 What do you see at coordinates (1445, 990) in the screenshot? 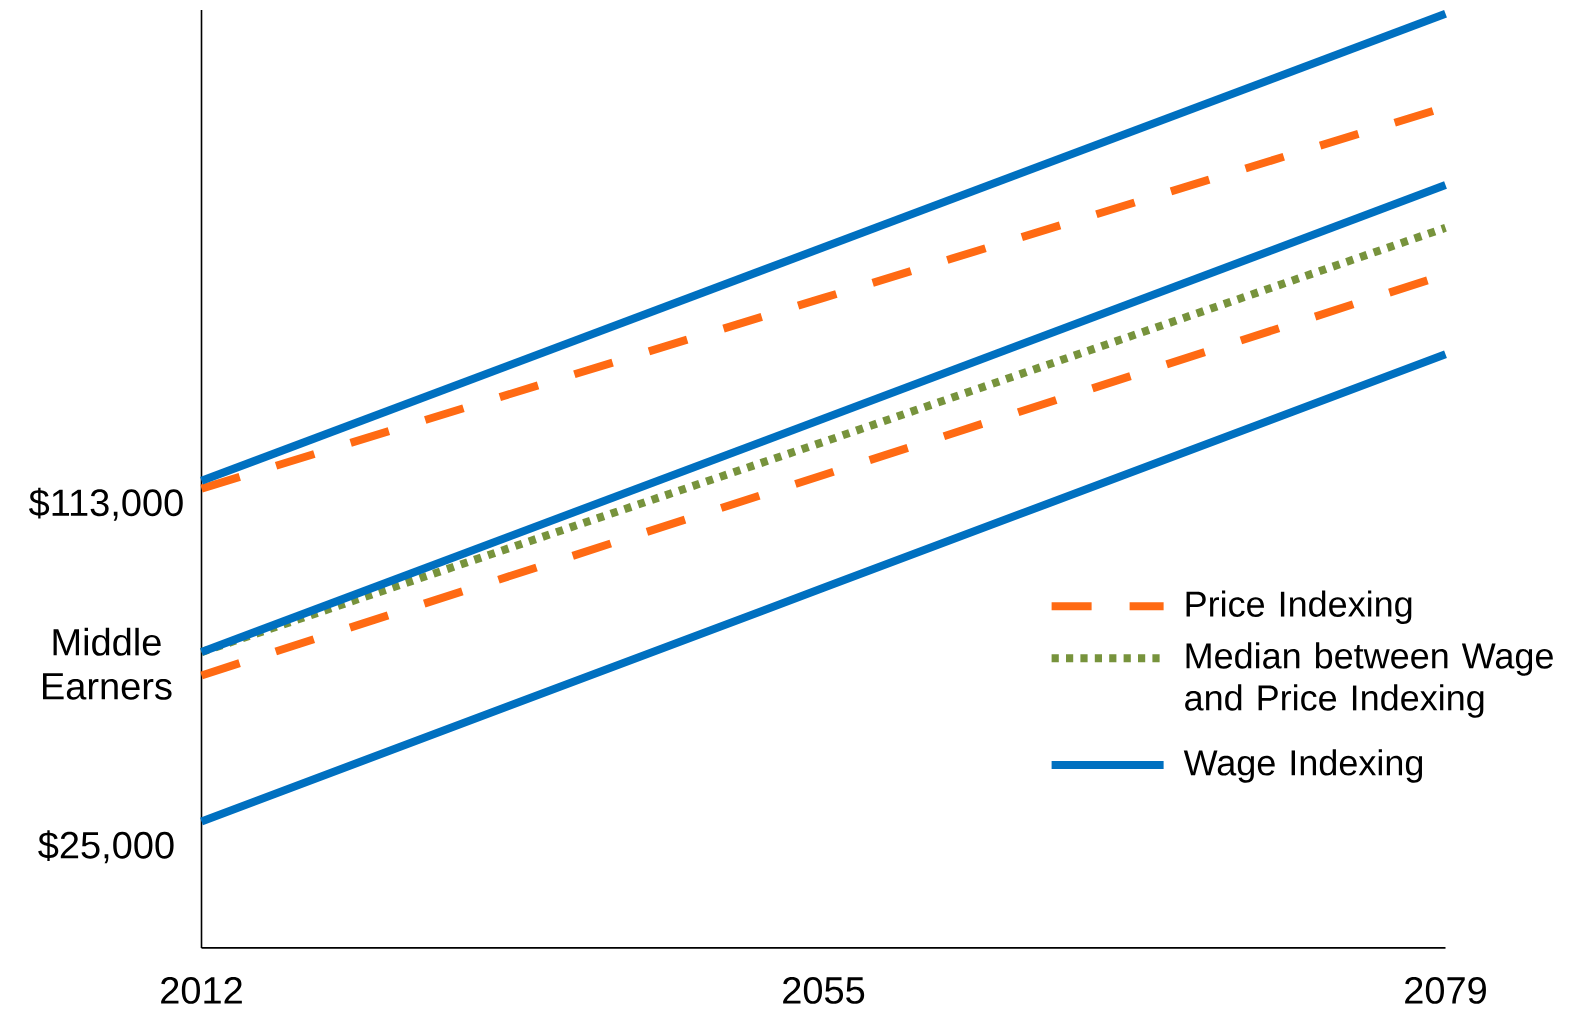
I see `x-tick-label: 2079` at bounding box center [1445, 990].